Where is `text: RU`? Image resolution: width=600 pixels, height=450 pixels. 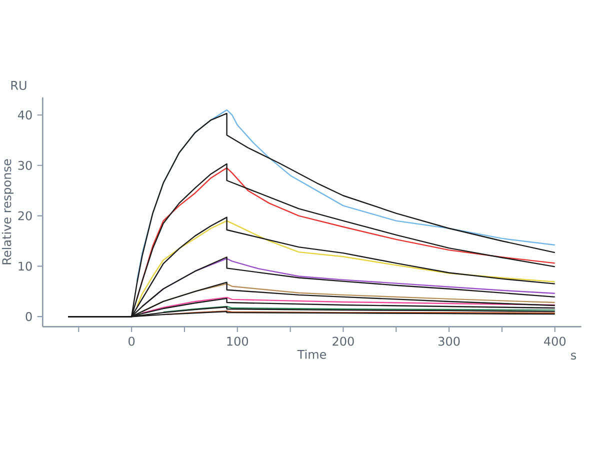 text: RU is located at coordinates (18, 85).